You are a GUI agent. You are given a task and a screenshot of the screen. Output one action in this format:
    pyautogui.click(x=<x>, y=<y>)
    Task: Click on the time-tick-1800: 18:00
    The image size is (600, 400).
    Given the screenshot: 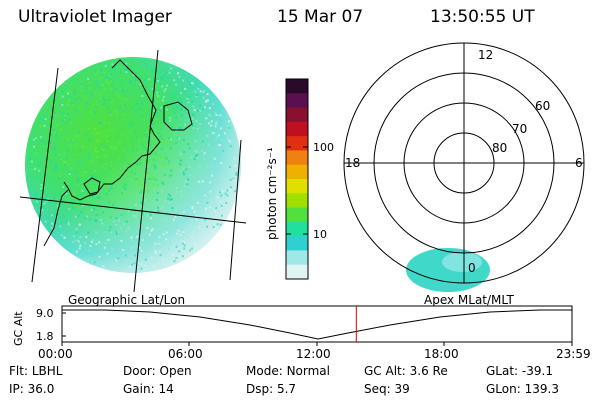 What is the action you would take?
    pyautogui.click(x=441, y=354)
    